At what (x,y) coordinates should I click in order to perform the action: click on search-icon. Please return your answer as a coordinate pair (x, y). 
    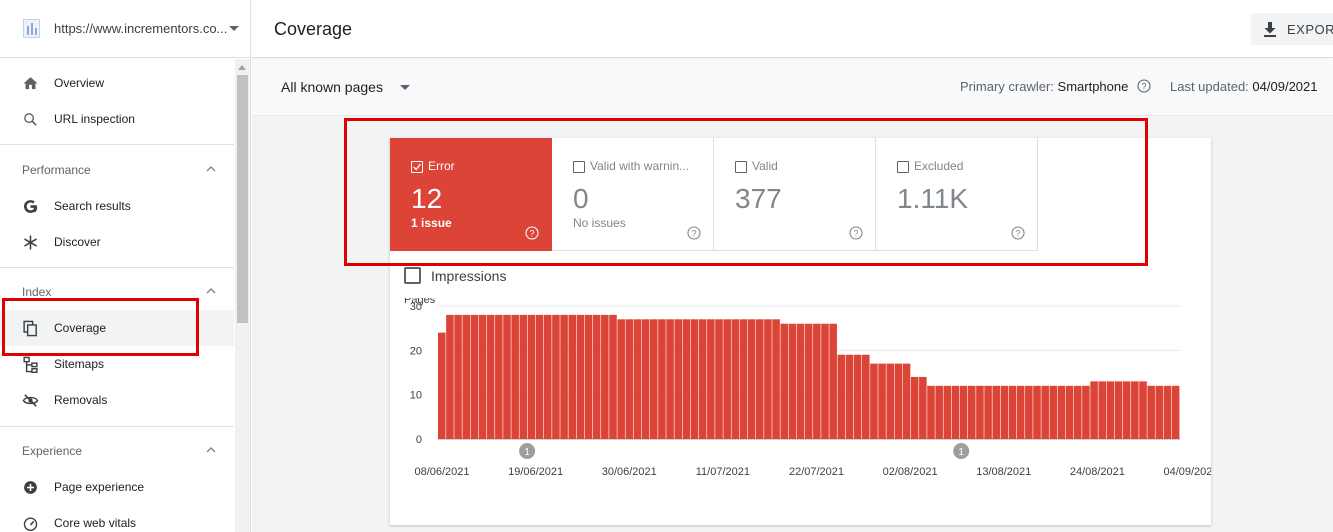
    Looking at the image, I should click on (30, 119).